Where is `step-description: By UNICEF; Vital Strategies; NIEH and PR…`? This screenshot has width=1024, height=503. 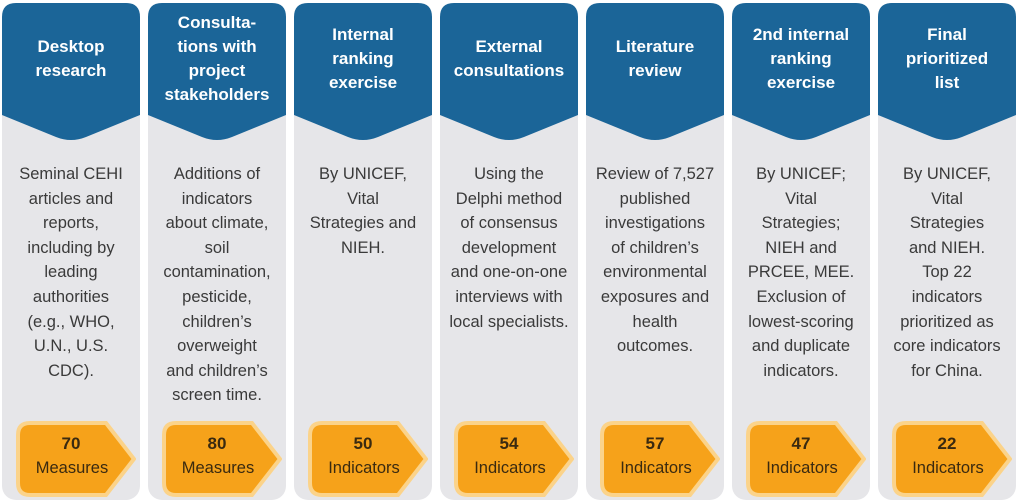 step-description: By UNICEF; Vital Strategies; NIEH and PR… is located at coordinates (801, 272).